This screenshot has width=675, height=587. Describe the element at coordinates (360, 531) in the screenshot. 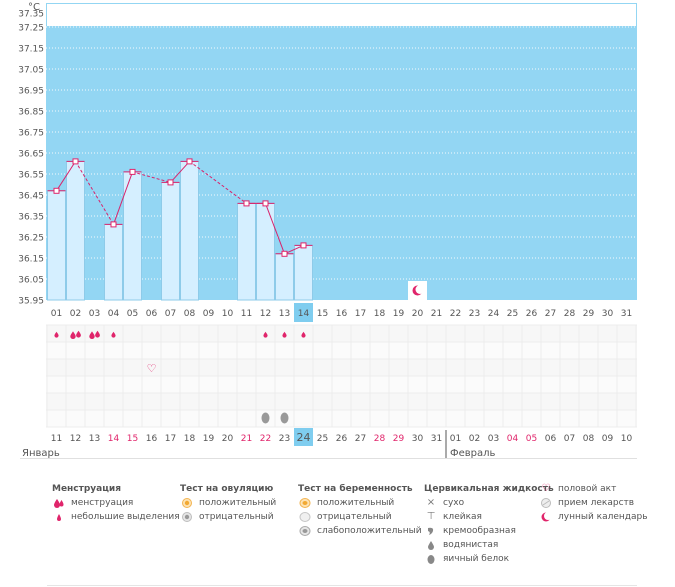

I see `legend-item-pregnancy-weak: слабоположительный` at that location.